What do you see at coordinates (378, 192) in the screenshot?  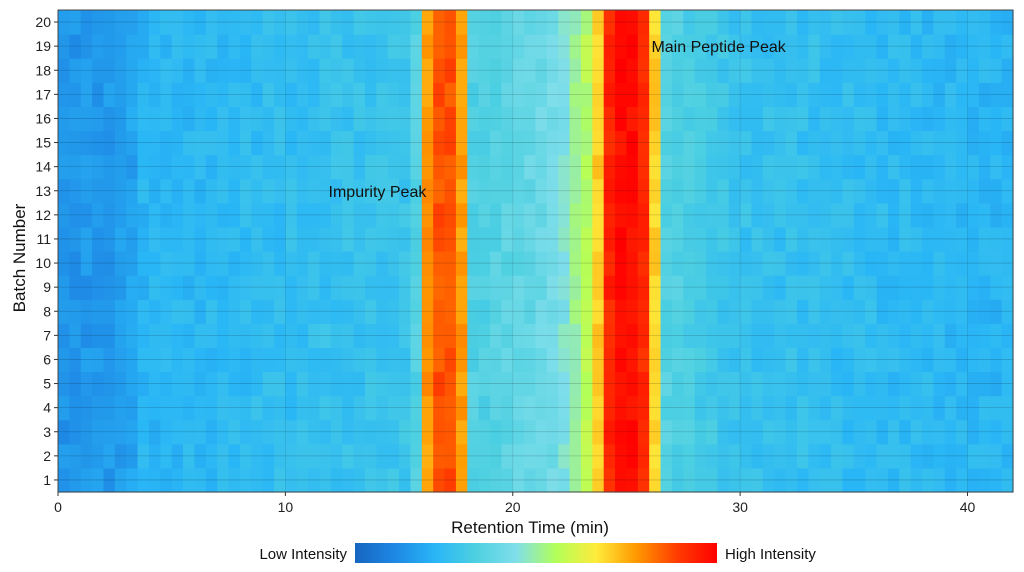 I see `peak-annotation: Impurity Peak` at bounding box center [378, 192].